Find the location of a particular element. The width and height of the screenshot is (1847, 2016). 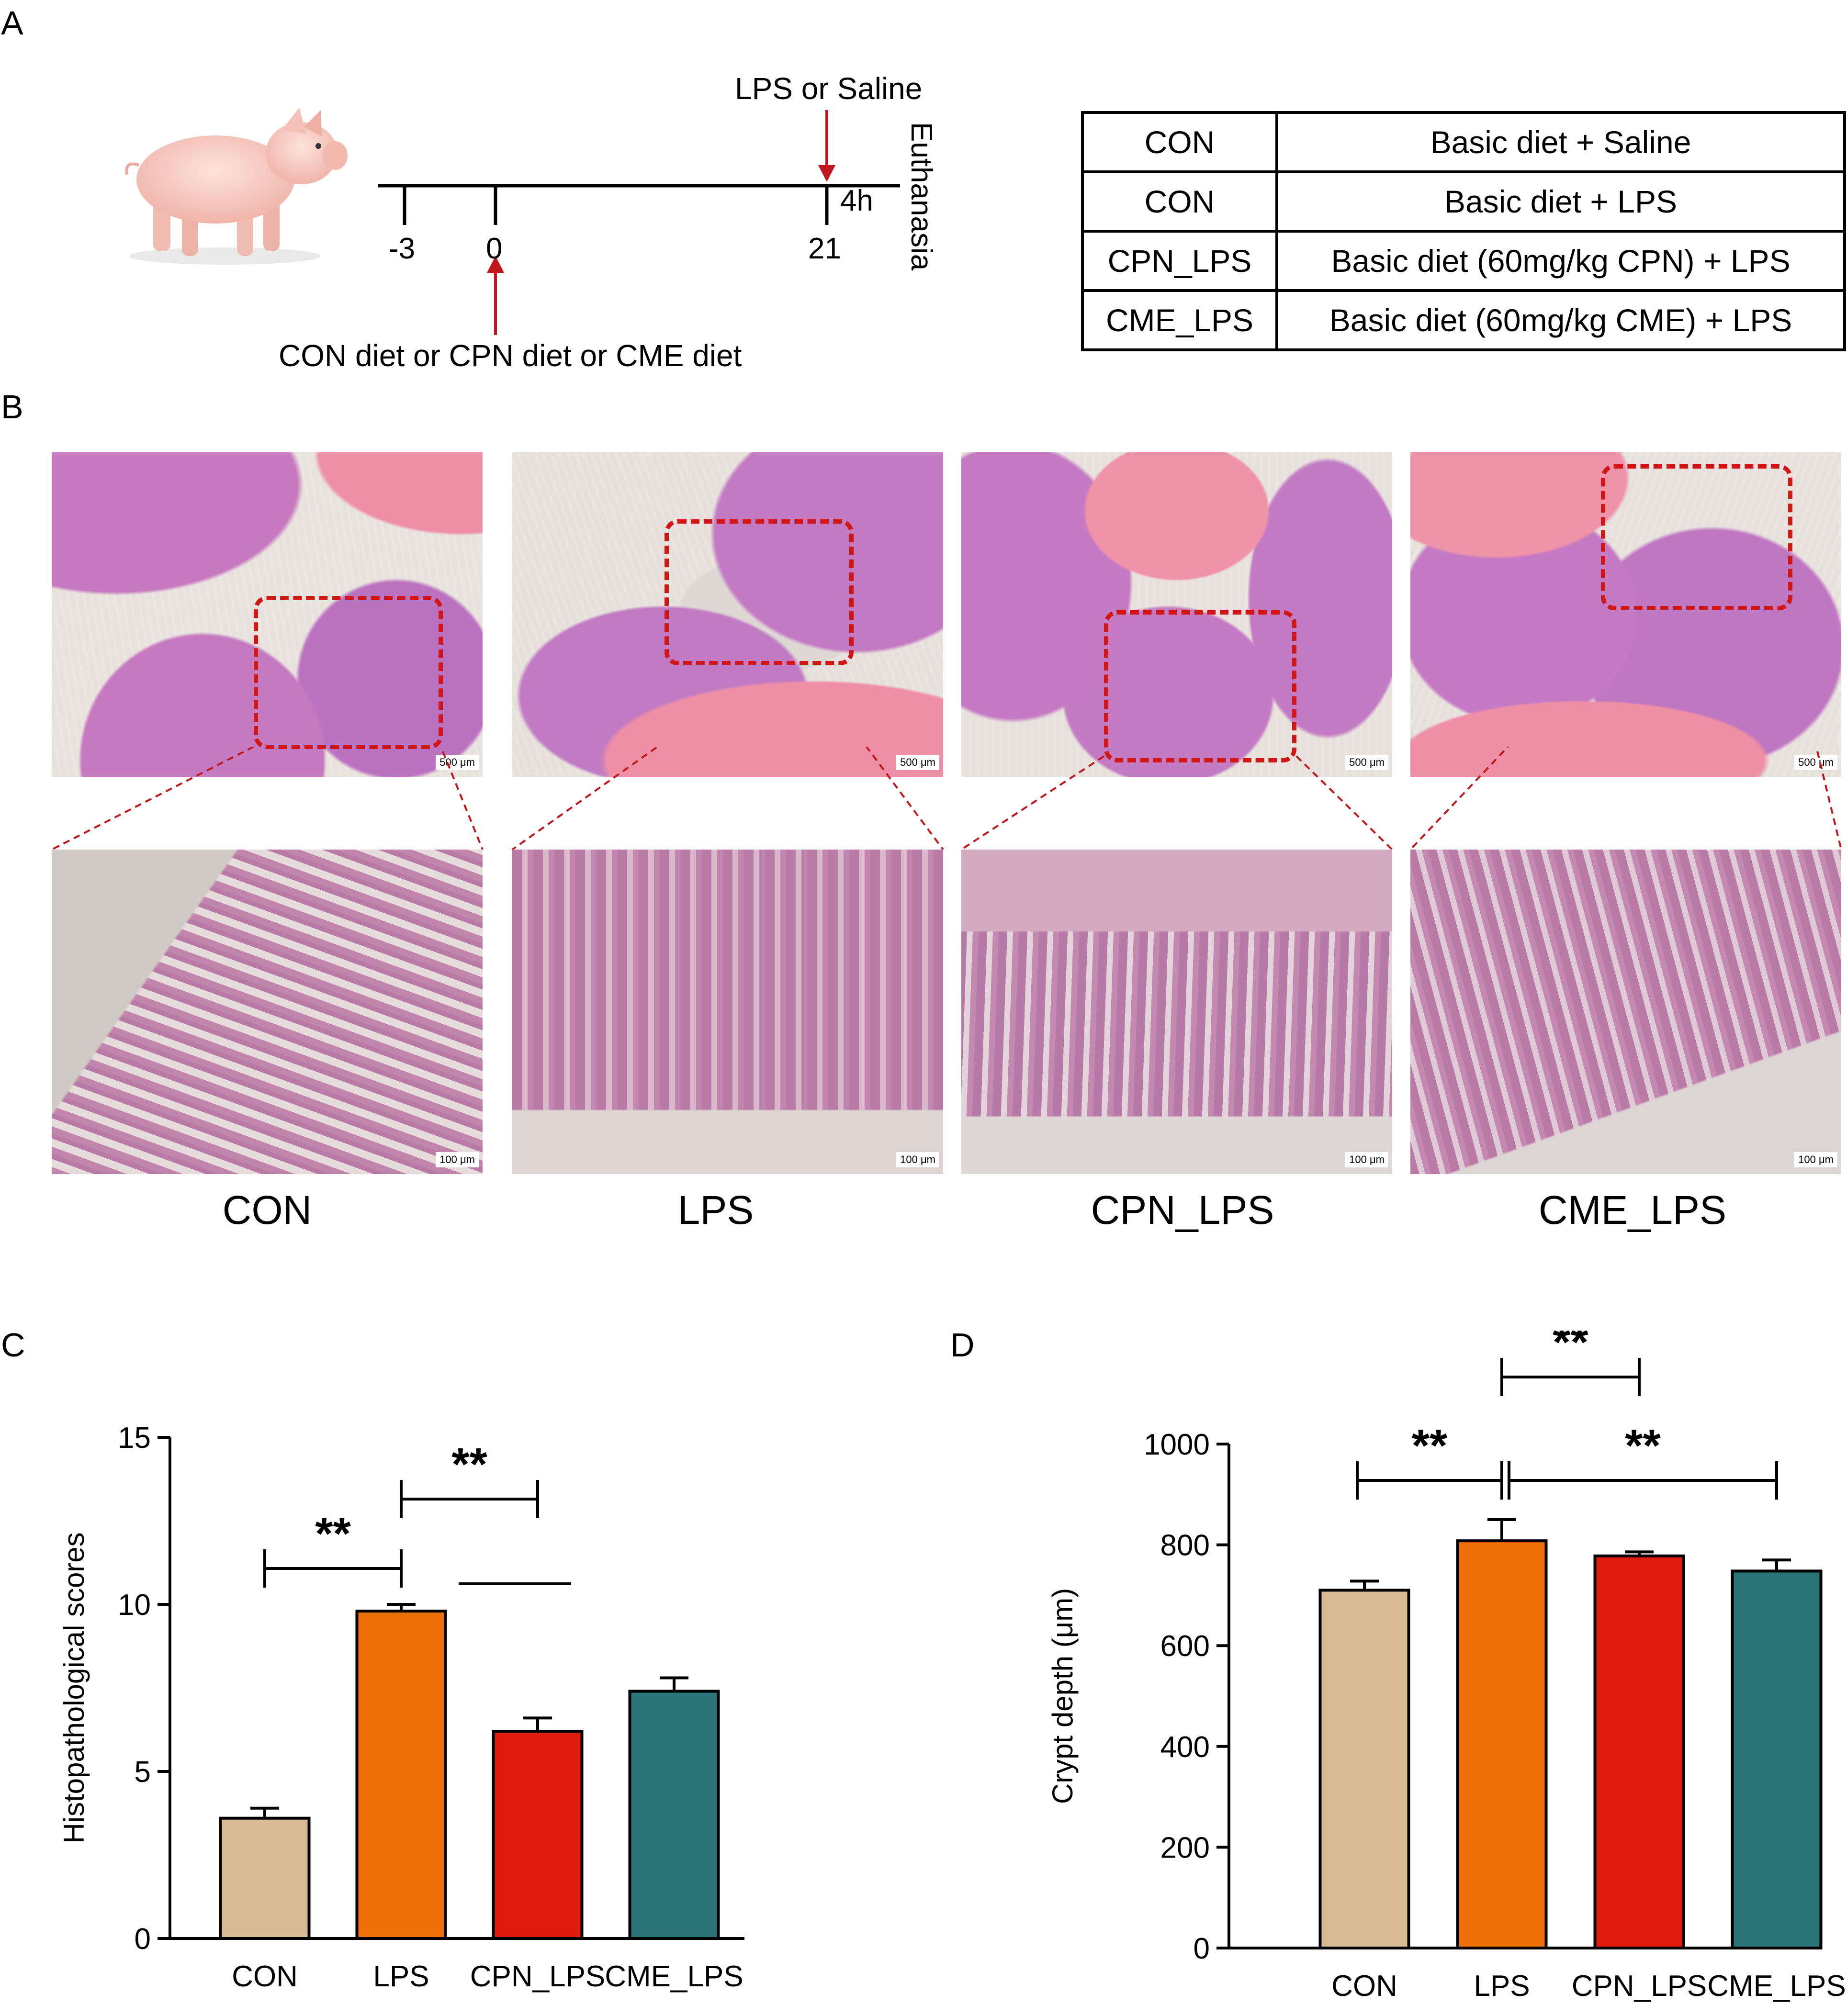

histology-cme-lps-low: 500 μm is located at coordinates (1625, 615).